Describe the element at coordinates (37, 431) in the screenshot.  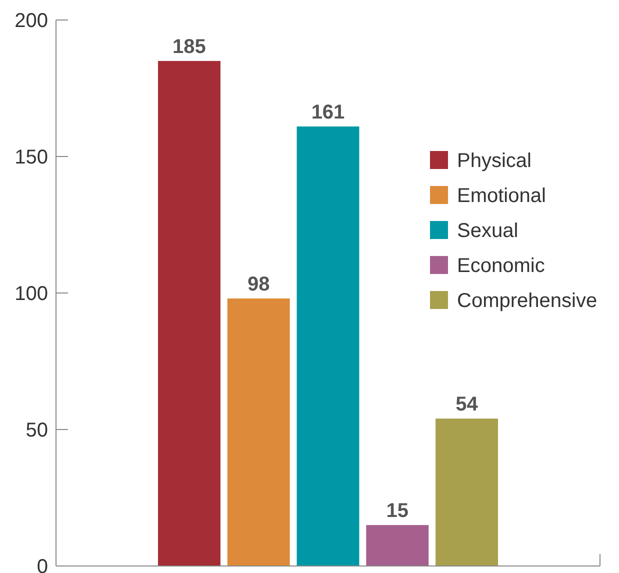
I see `y-tick-label: 50` at that location.